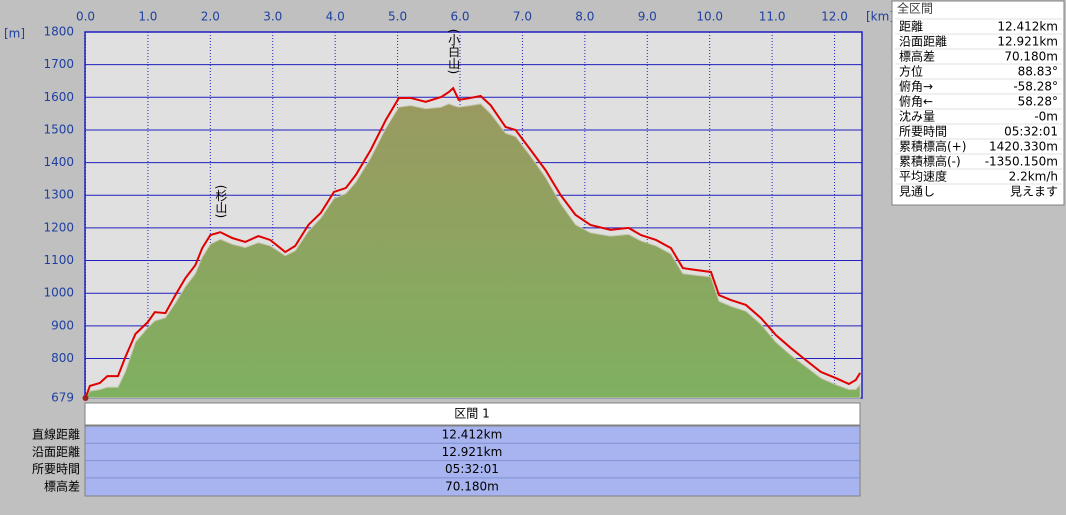 The height and width of the screenshot is (515, 1066). I want to click on row-value: 12.921km, so click(472, 452).